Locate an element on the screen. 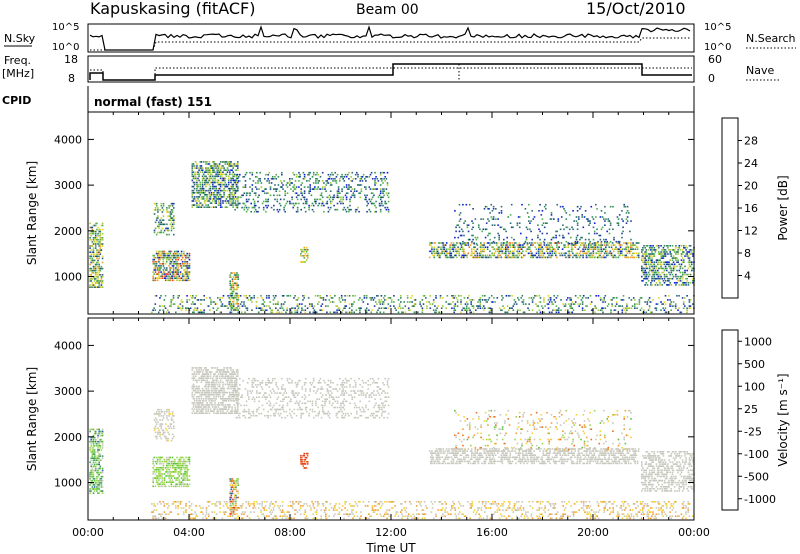  noise-sky-trace is located at coordinates (390, 38).